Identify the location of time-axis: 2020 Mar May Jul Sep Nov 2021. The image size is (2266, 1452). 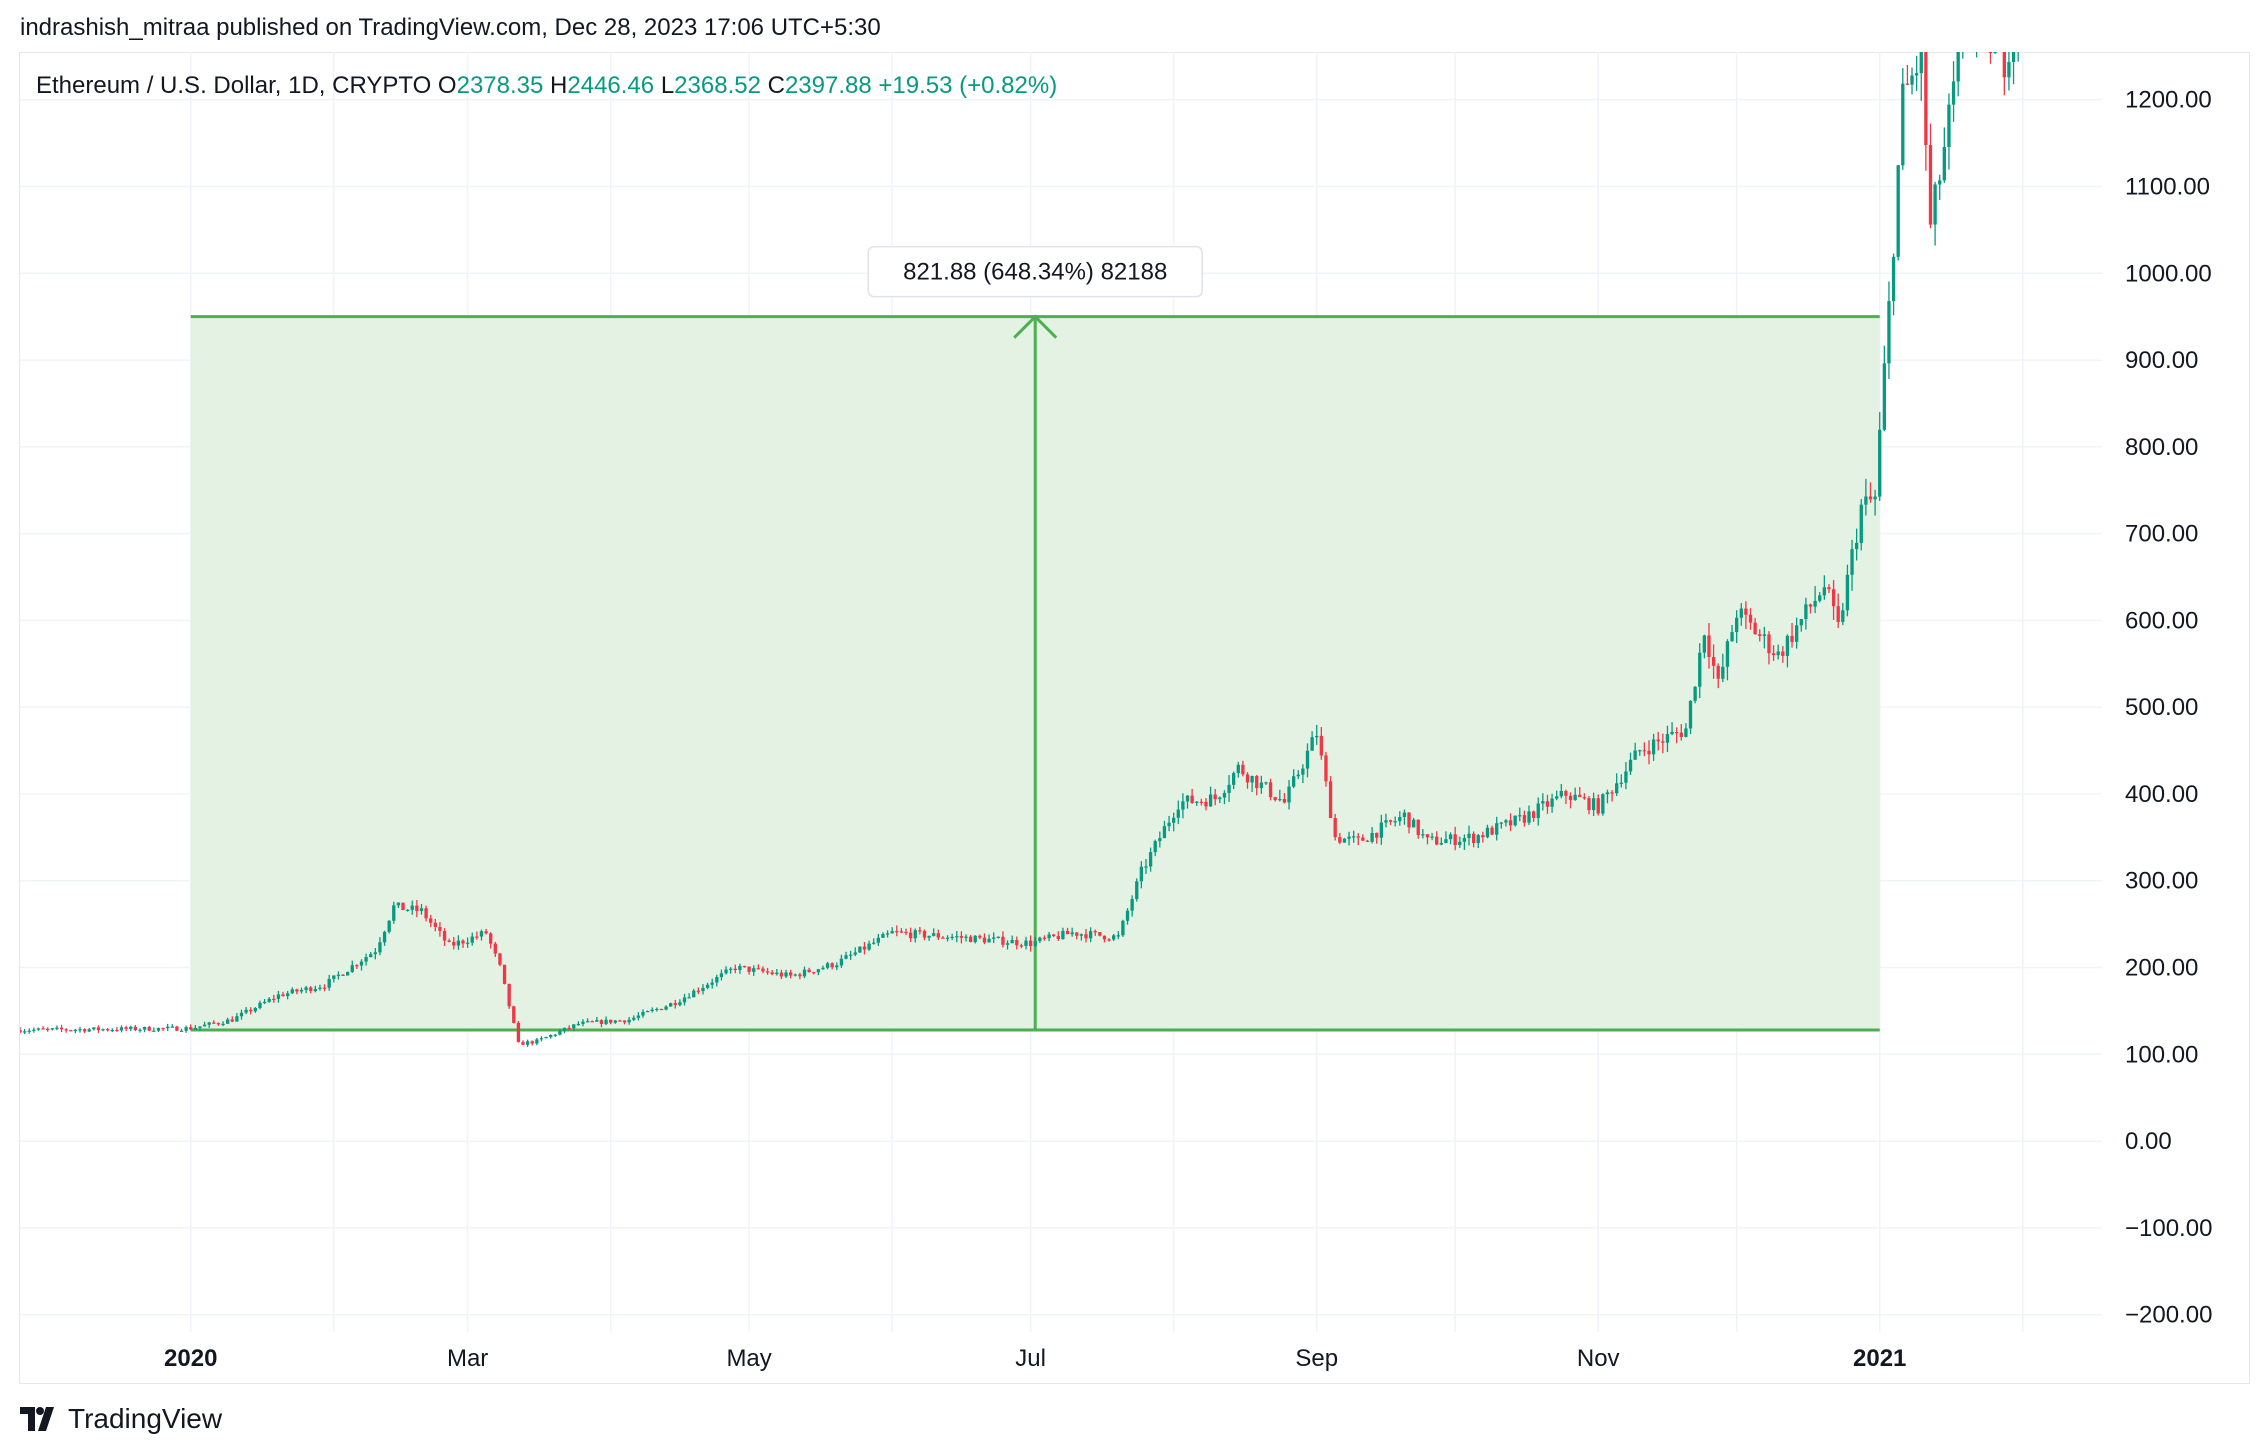
(1035, 1358).